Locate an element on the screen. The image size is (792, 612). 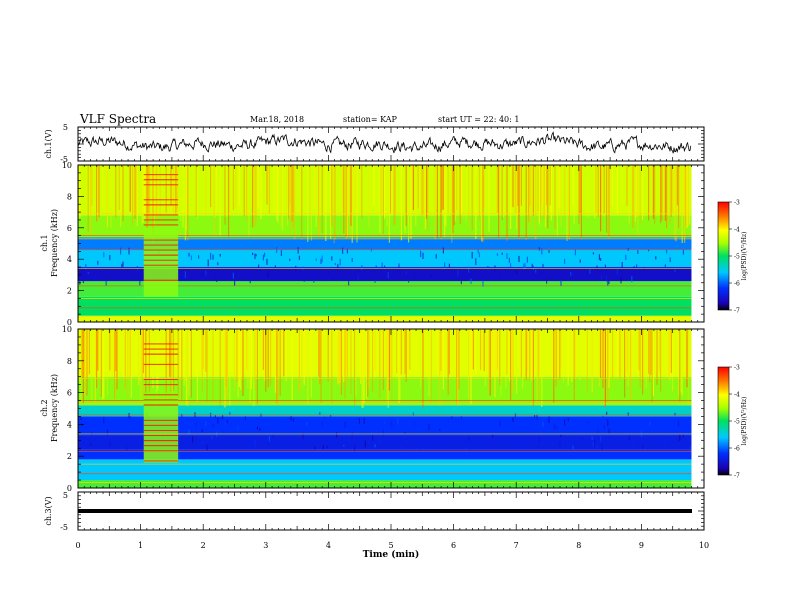
ch1-colorbar: -3 -4 -5 -6 -7 log(PSD)(V²/Hz) is located at coordinates (732, 257).